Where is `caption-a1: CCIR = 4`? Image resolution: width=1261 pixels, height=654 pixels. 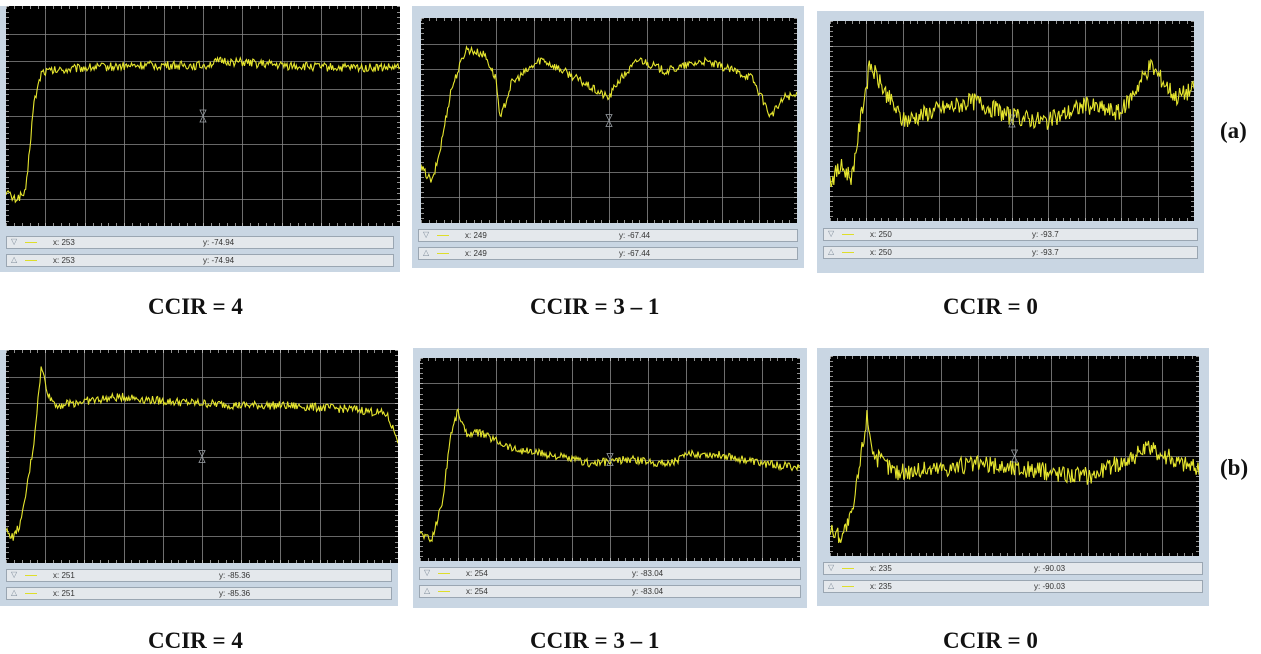
caption-a1: CCIR = 4 is located at coordinates (195, 306).